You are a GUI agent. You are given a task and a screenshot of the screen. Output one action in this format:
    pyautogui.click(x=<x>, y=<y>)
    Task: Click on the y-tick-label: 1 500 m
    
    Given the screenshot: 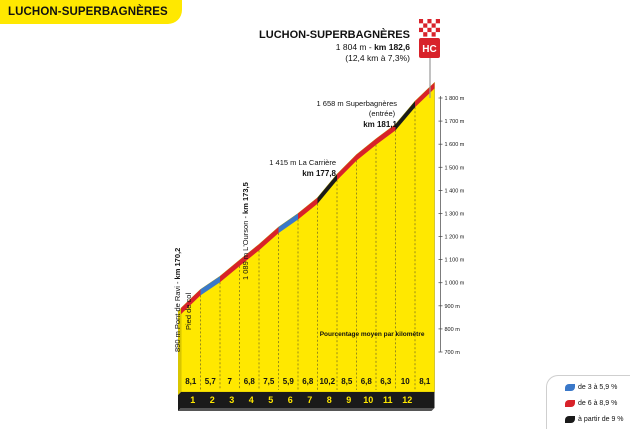 What is the action you would take?
    pyautogui.click(x=455, y=168)
    